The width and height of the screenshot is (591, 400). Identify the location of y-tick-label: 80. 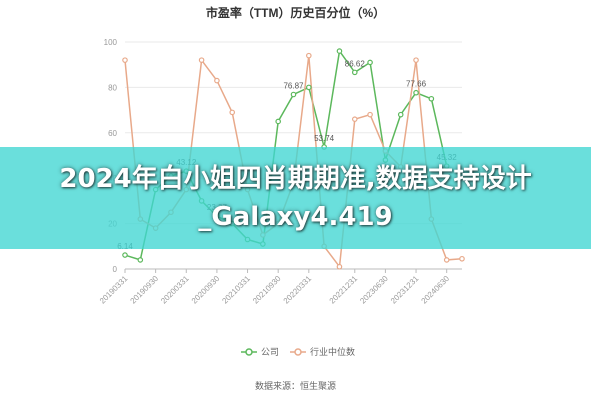
(112, 87).